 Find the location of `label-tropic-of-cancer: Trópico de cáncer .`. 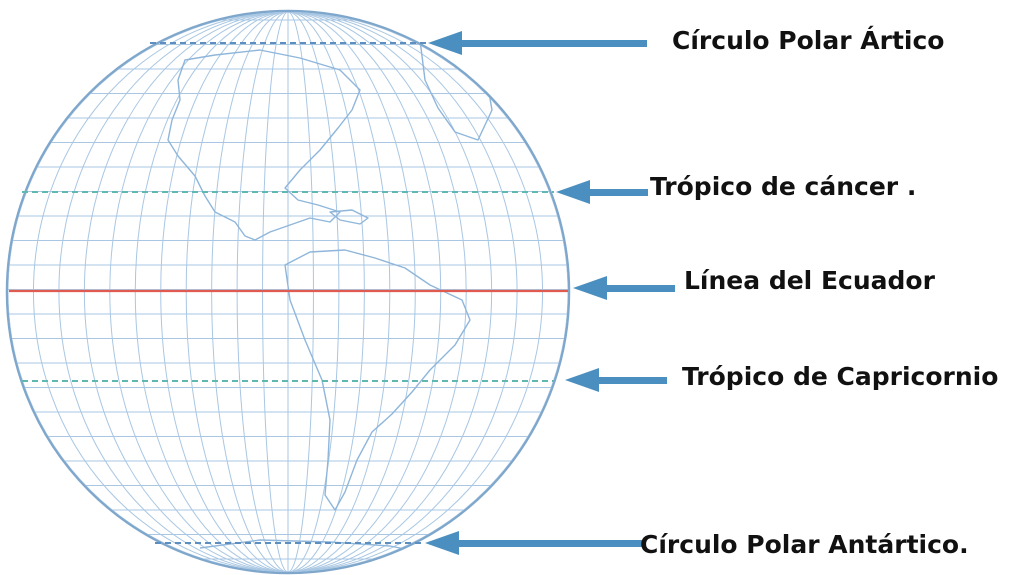

label-tropic-of-cancer: Trópico de cáncer . is located at coordinates (783, 186).